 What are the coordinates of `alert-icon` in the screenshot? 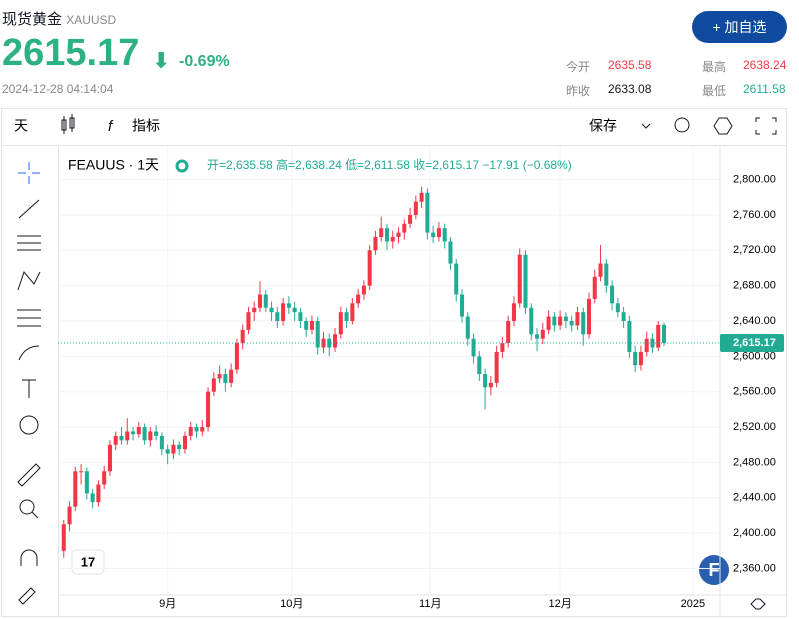 It's located at (682, 125).